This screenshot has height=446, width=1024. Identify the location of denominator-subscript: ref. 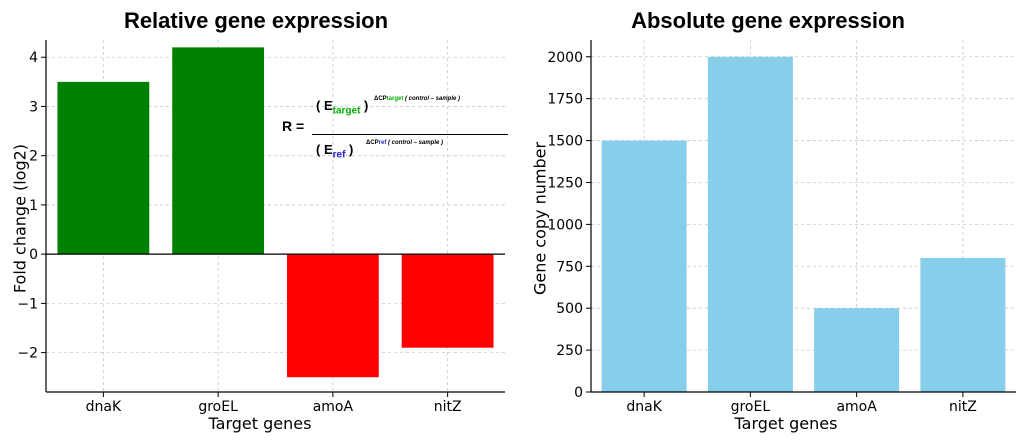
(339, 155).